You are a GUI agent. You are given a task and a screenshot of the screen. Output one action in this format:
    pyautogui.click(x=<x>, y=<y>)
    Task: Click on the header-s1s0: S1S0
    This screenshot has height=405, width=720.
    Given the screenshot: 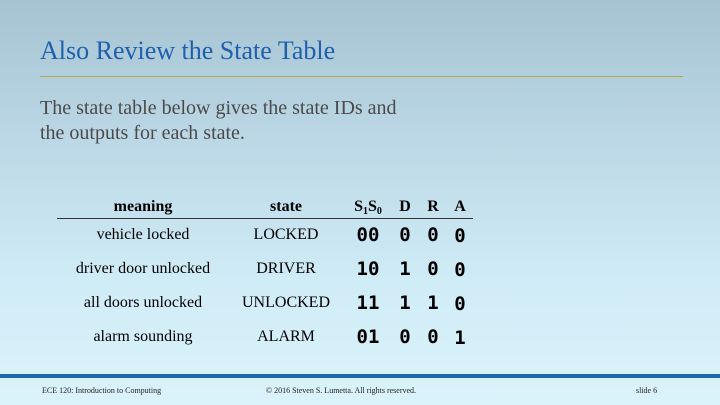 What is the action you would take?
    pyautogui.click(x=368, y=207)
    